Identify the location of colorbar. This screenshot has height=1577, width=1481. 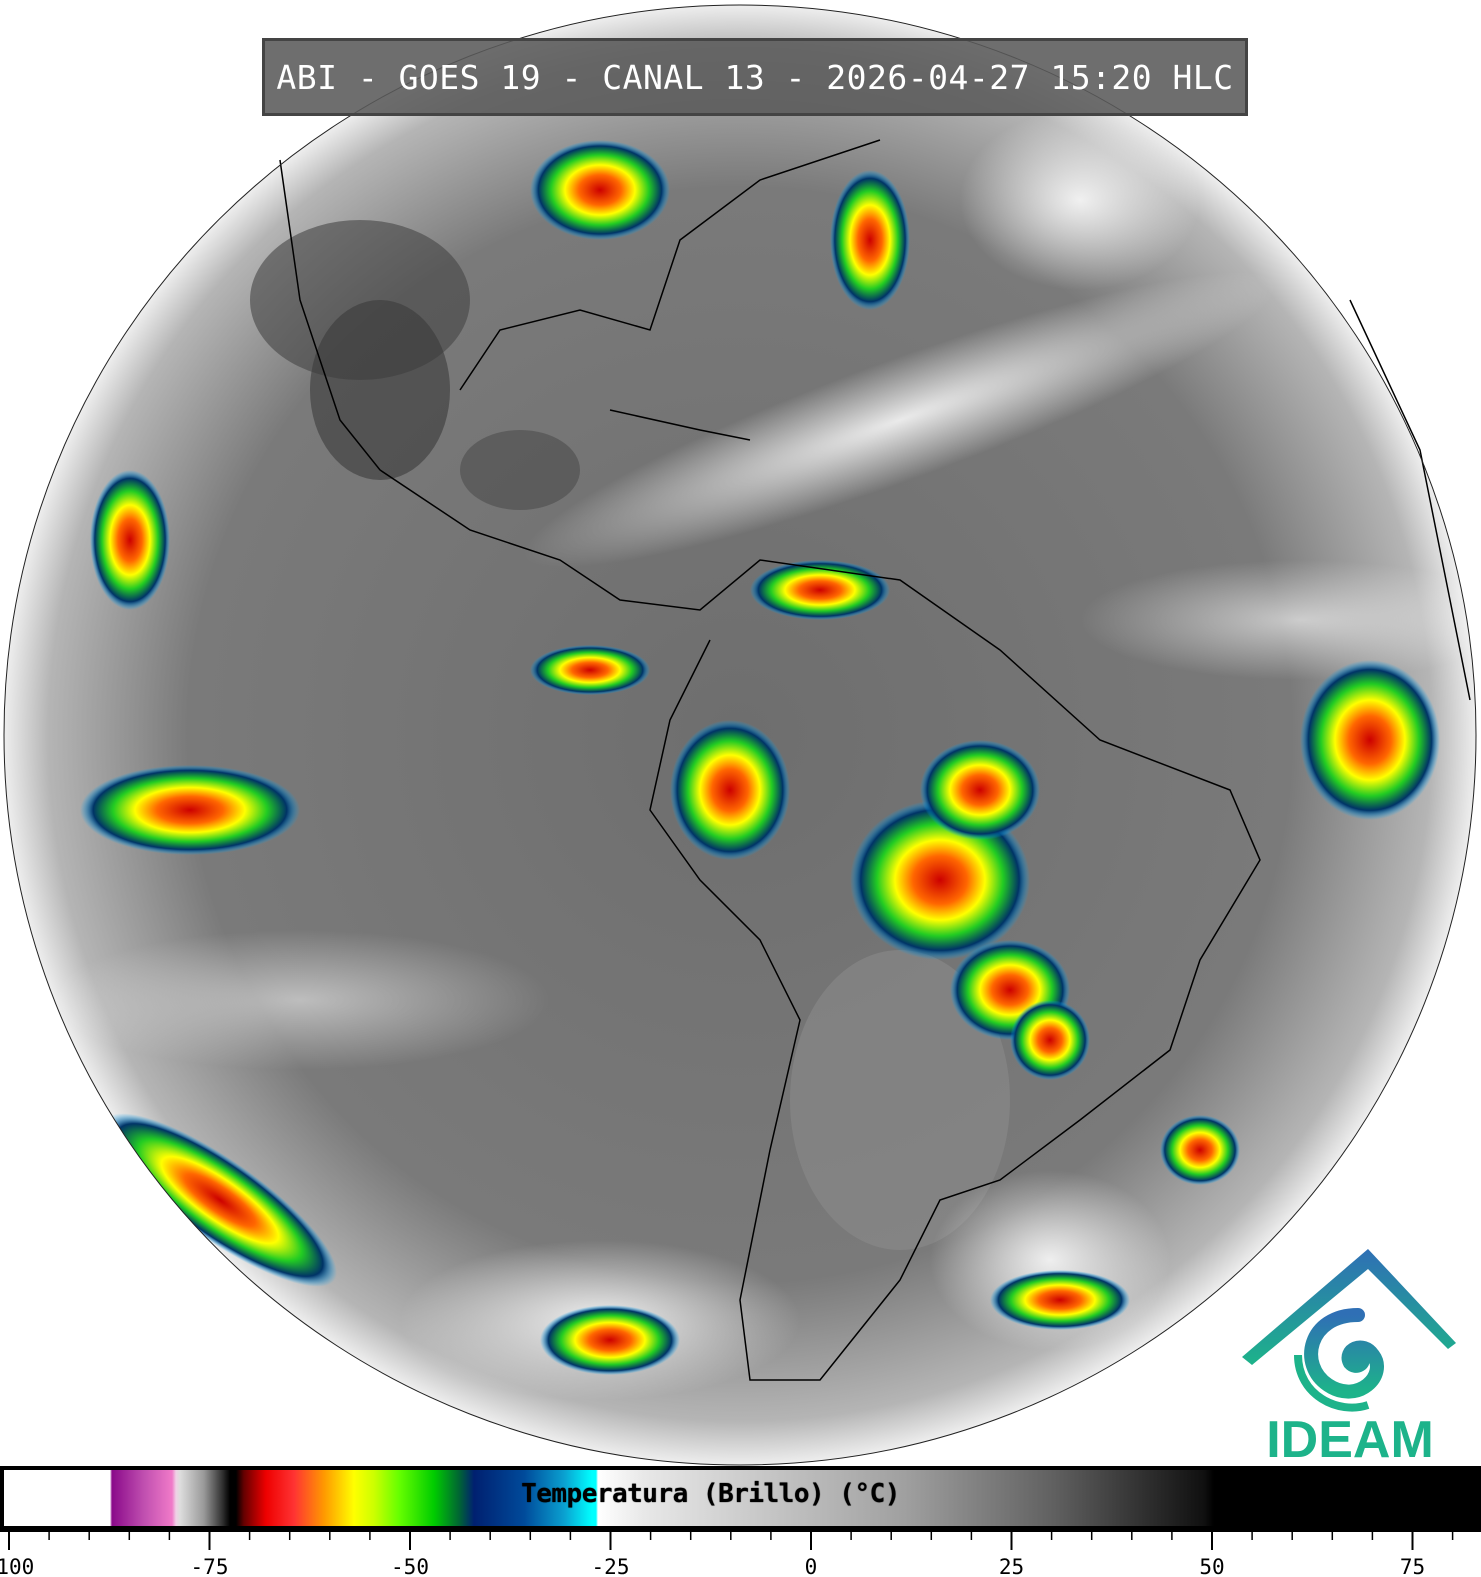
(740, 1499).